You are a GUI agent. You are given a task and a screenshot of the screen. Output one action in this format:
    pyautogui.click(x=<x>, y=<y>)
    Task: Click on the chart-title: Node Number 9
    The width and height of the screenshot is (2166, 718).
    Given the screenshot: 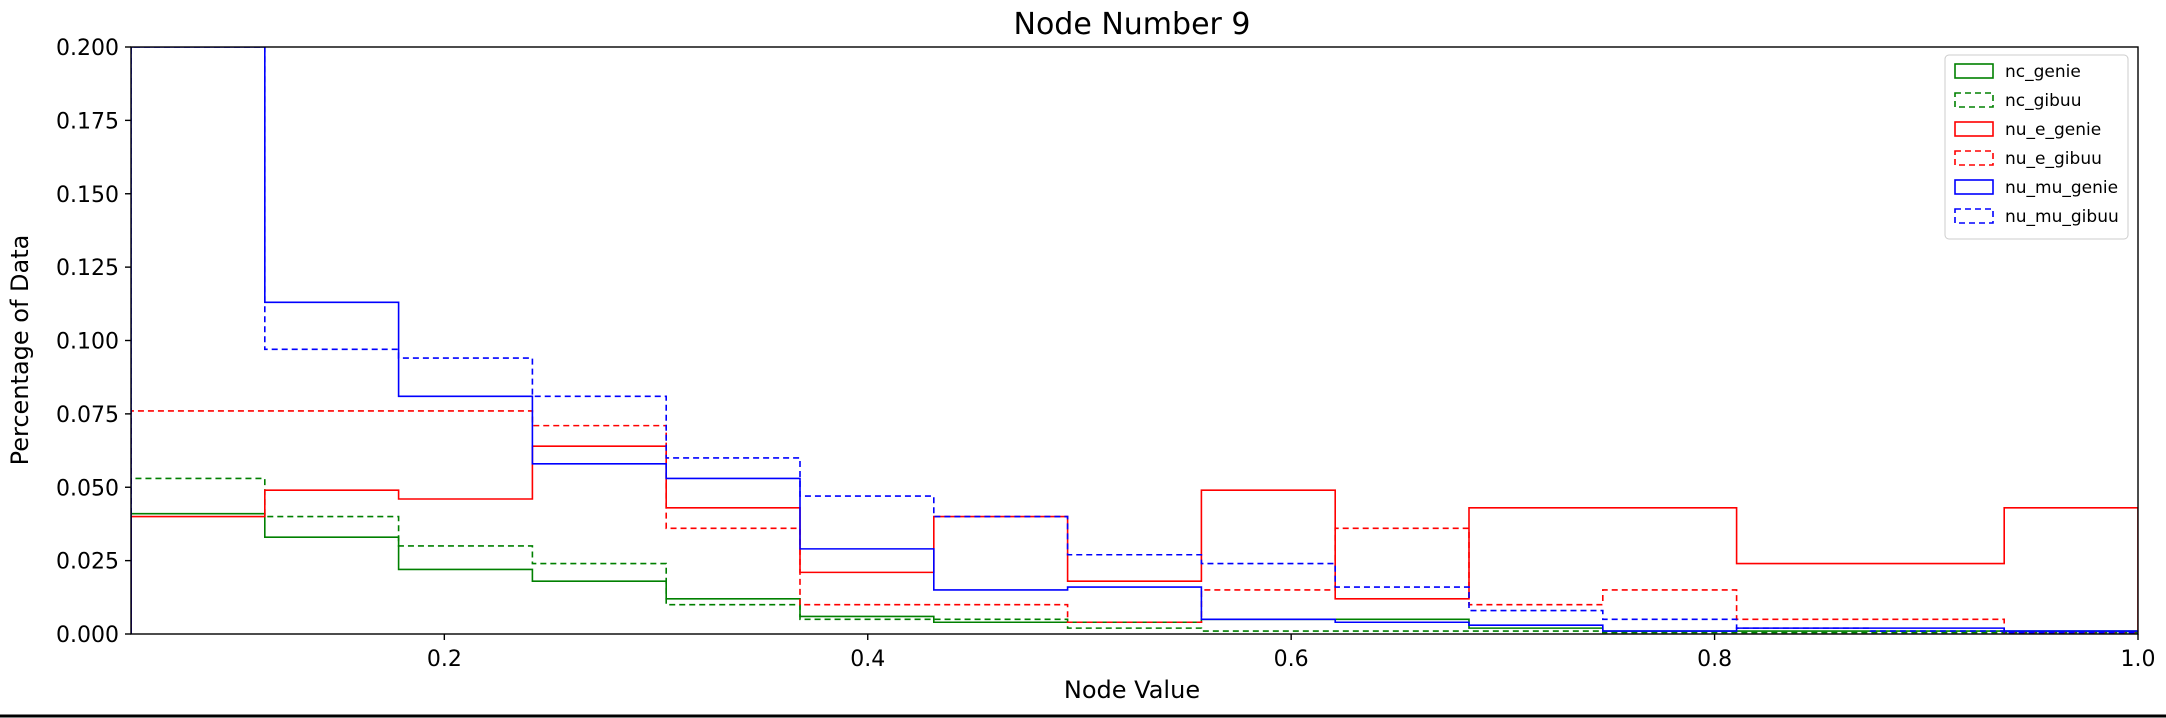 What is the action you would take?
    pyautogui.click(x=1132, y=24)
    